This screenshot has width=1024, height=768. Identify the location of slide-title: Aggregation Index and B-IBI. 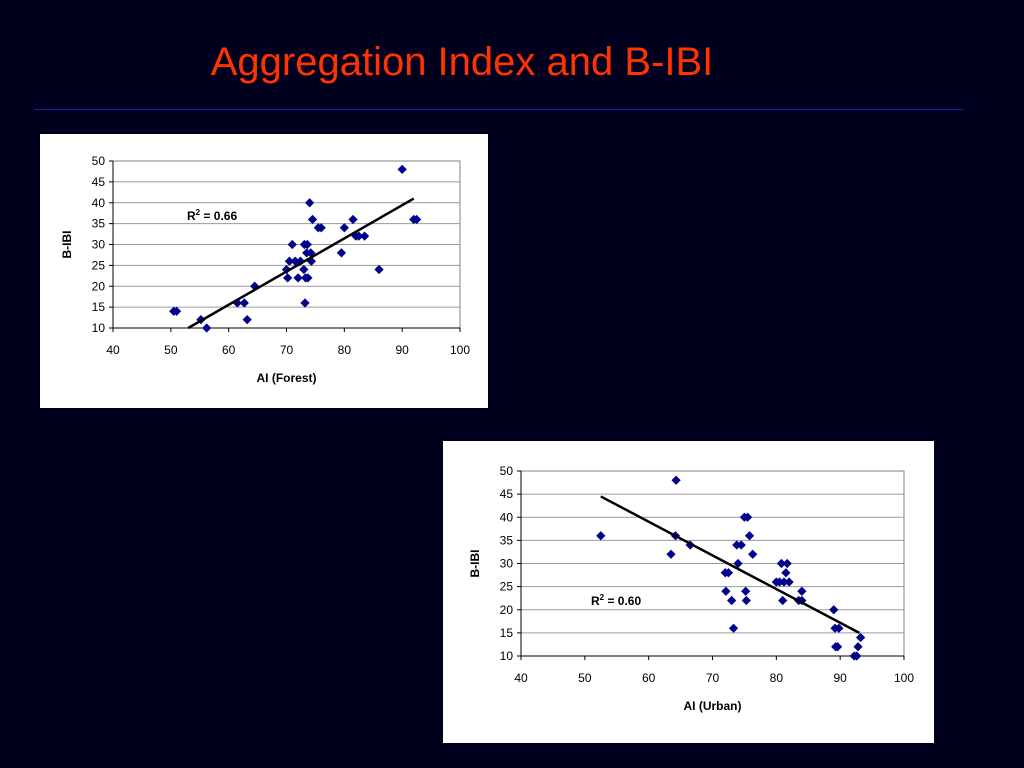
(462, 62).